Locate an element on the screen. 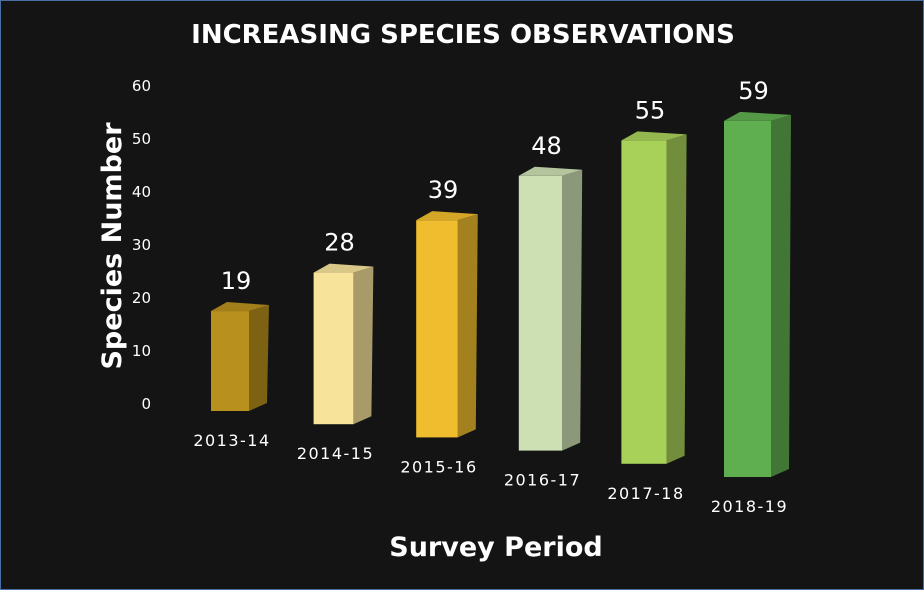 The image size is (924, 590). y-tick-label: 50 is located at coordinates (141, 139).